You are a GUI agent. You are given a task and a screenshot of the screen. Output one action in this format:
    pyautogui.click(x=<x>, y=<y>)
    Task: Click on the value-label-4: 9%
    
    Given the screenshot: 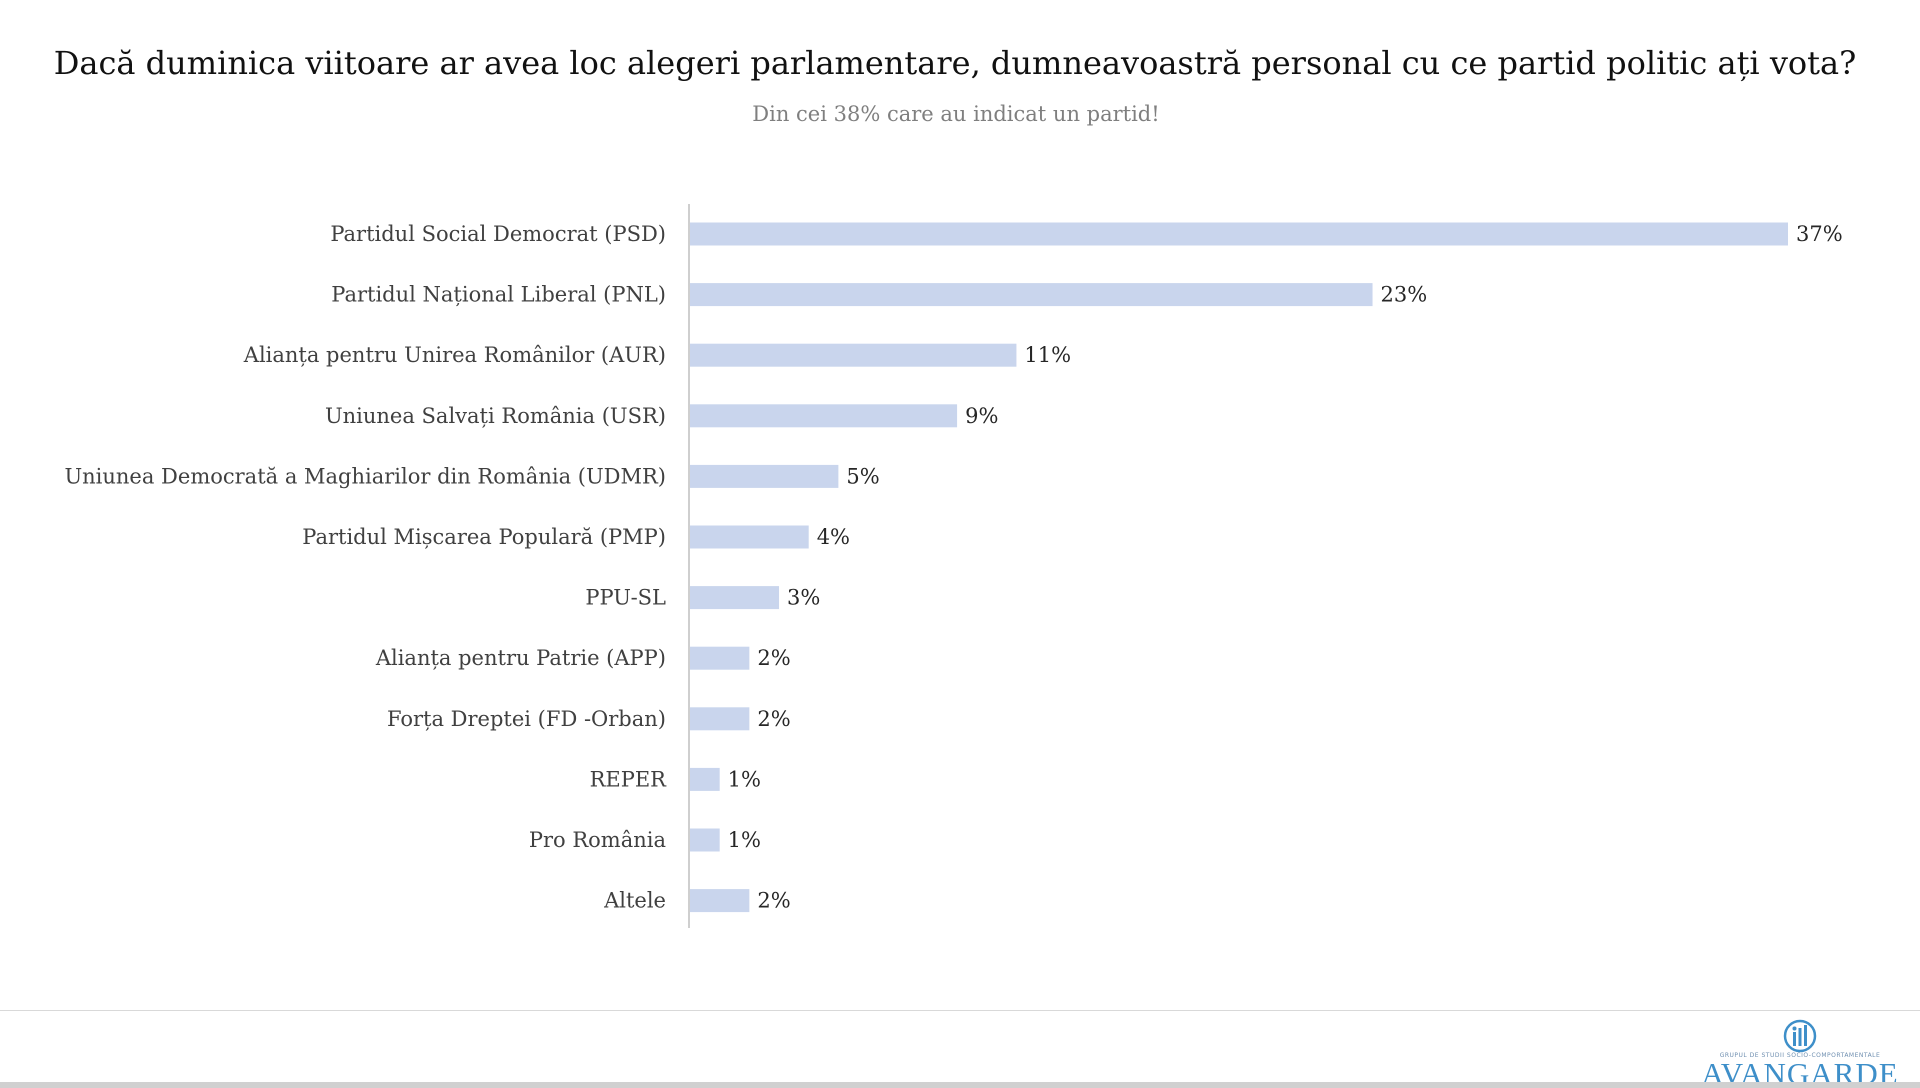 What is the action you would take?
    pyautogui.click(x=981, y=416)
    